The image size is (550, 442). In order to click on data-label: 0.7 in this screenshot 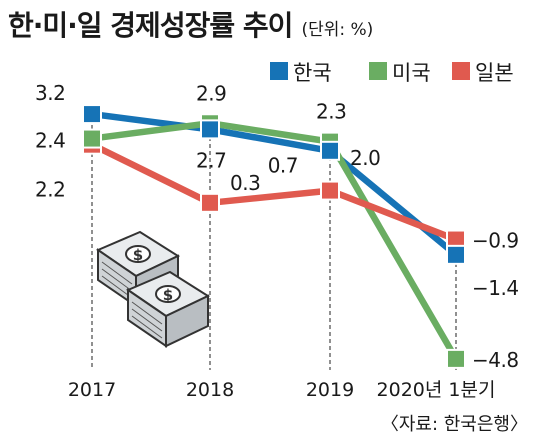, I will do `click(283, 166)`.